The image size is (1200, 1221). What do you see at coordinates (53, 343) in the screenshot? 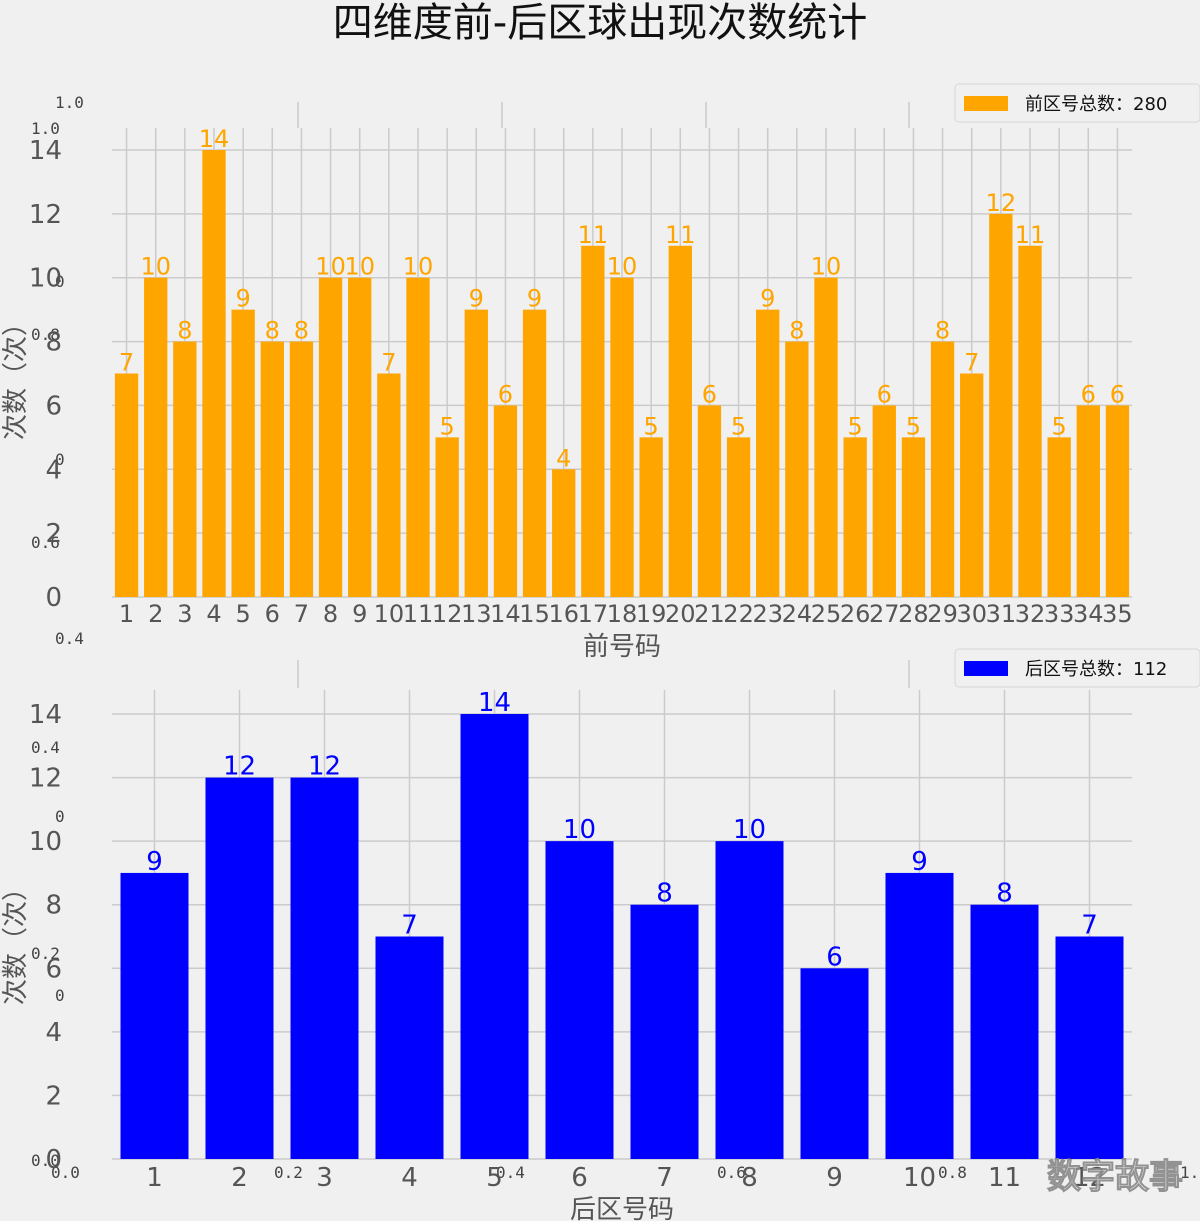
I see `front-y-tick-label: 8` at bounding box center [53, 343].